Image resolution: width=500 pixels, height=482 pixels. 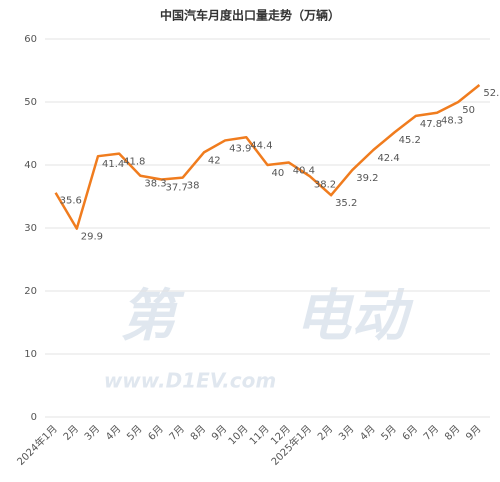 I want to click on y-tick-label: 20, so click(x=30, y=291).